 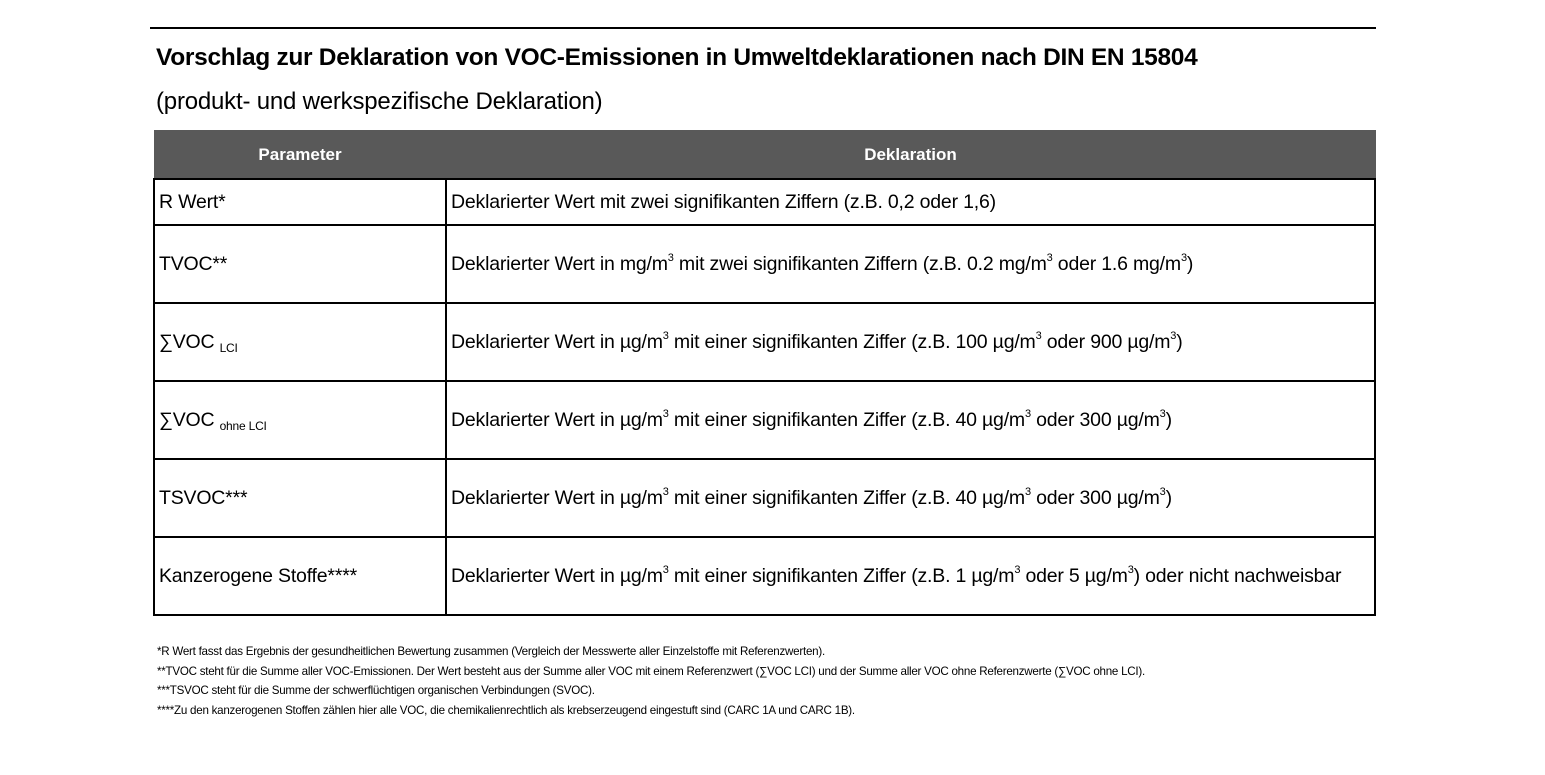 I want to click on parameter-cell: ∑VOC LCI, so click(x=300, y=342).